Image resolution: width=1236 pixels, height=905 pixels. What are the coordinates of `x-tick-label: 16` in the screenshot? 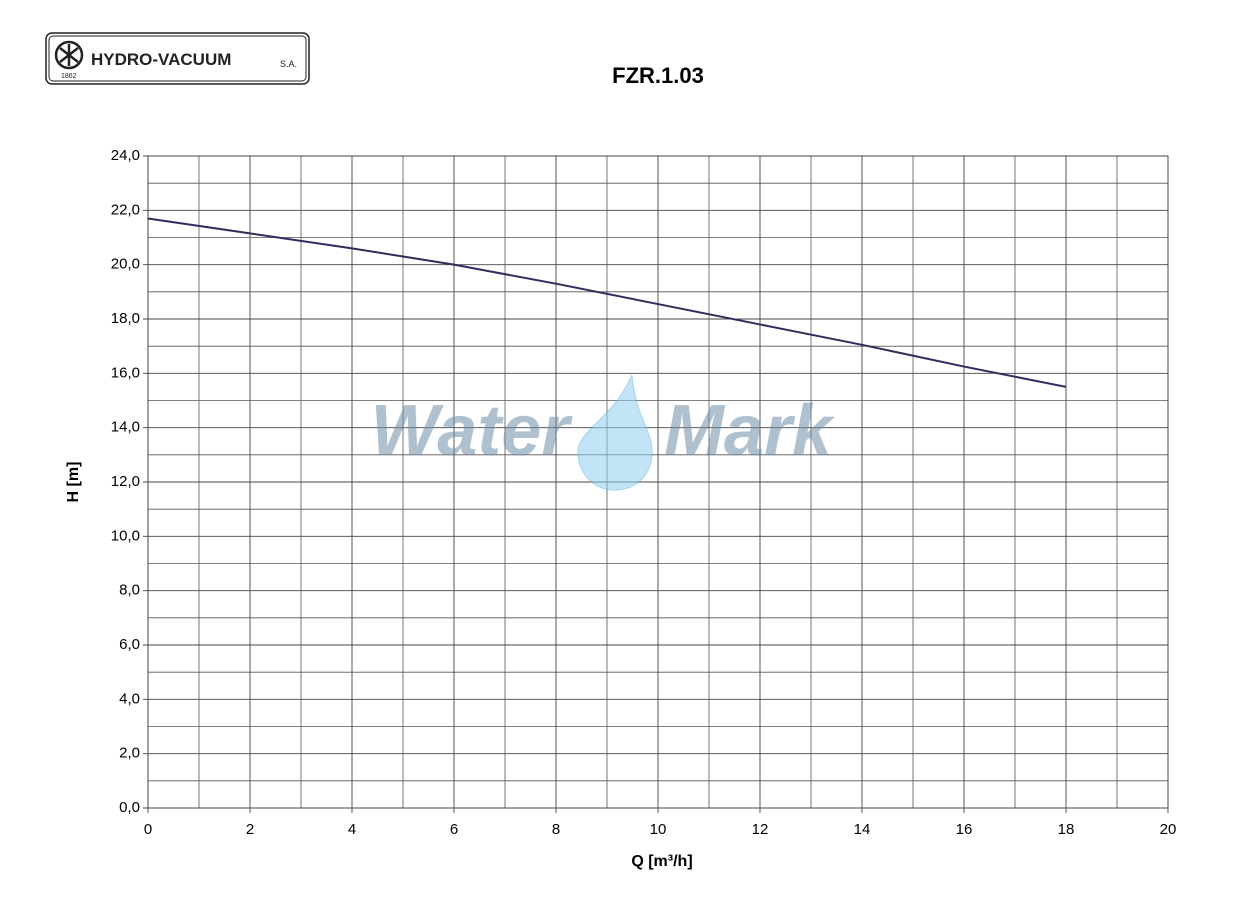 It's located at (964, 829).